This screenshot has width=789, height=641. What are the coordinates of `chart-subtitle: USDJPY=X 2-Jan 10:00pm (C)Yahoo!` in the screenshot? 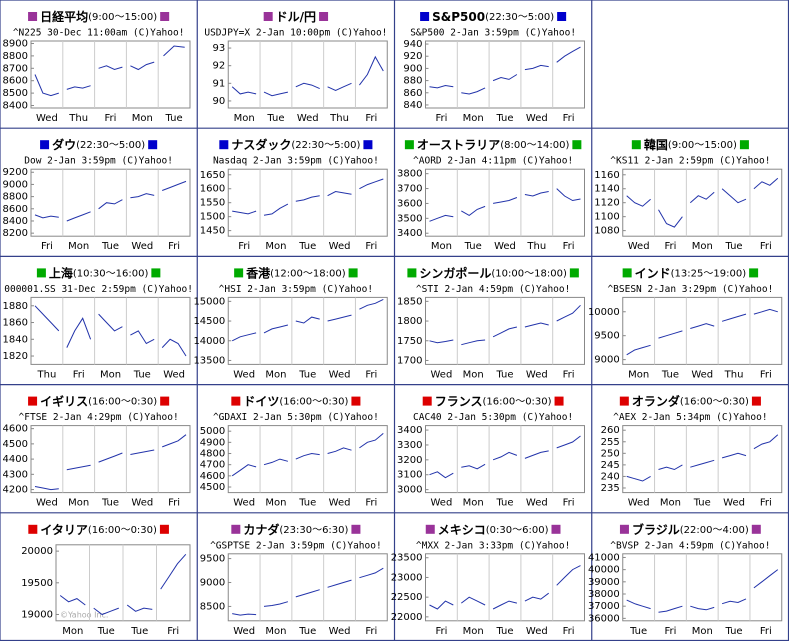 It's located at (295, 33).